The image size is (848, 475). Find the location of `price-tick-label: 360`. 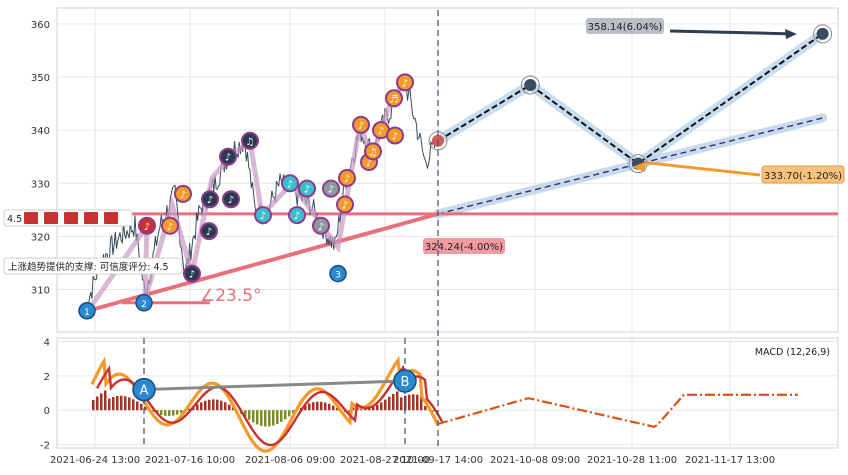

price-tick-label: 360 is located at coordinates (40, 25).